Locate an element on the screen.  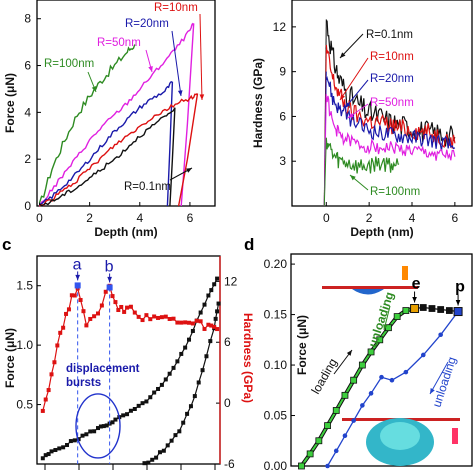
arrow-r100-head is located at coordinates (353, 178).